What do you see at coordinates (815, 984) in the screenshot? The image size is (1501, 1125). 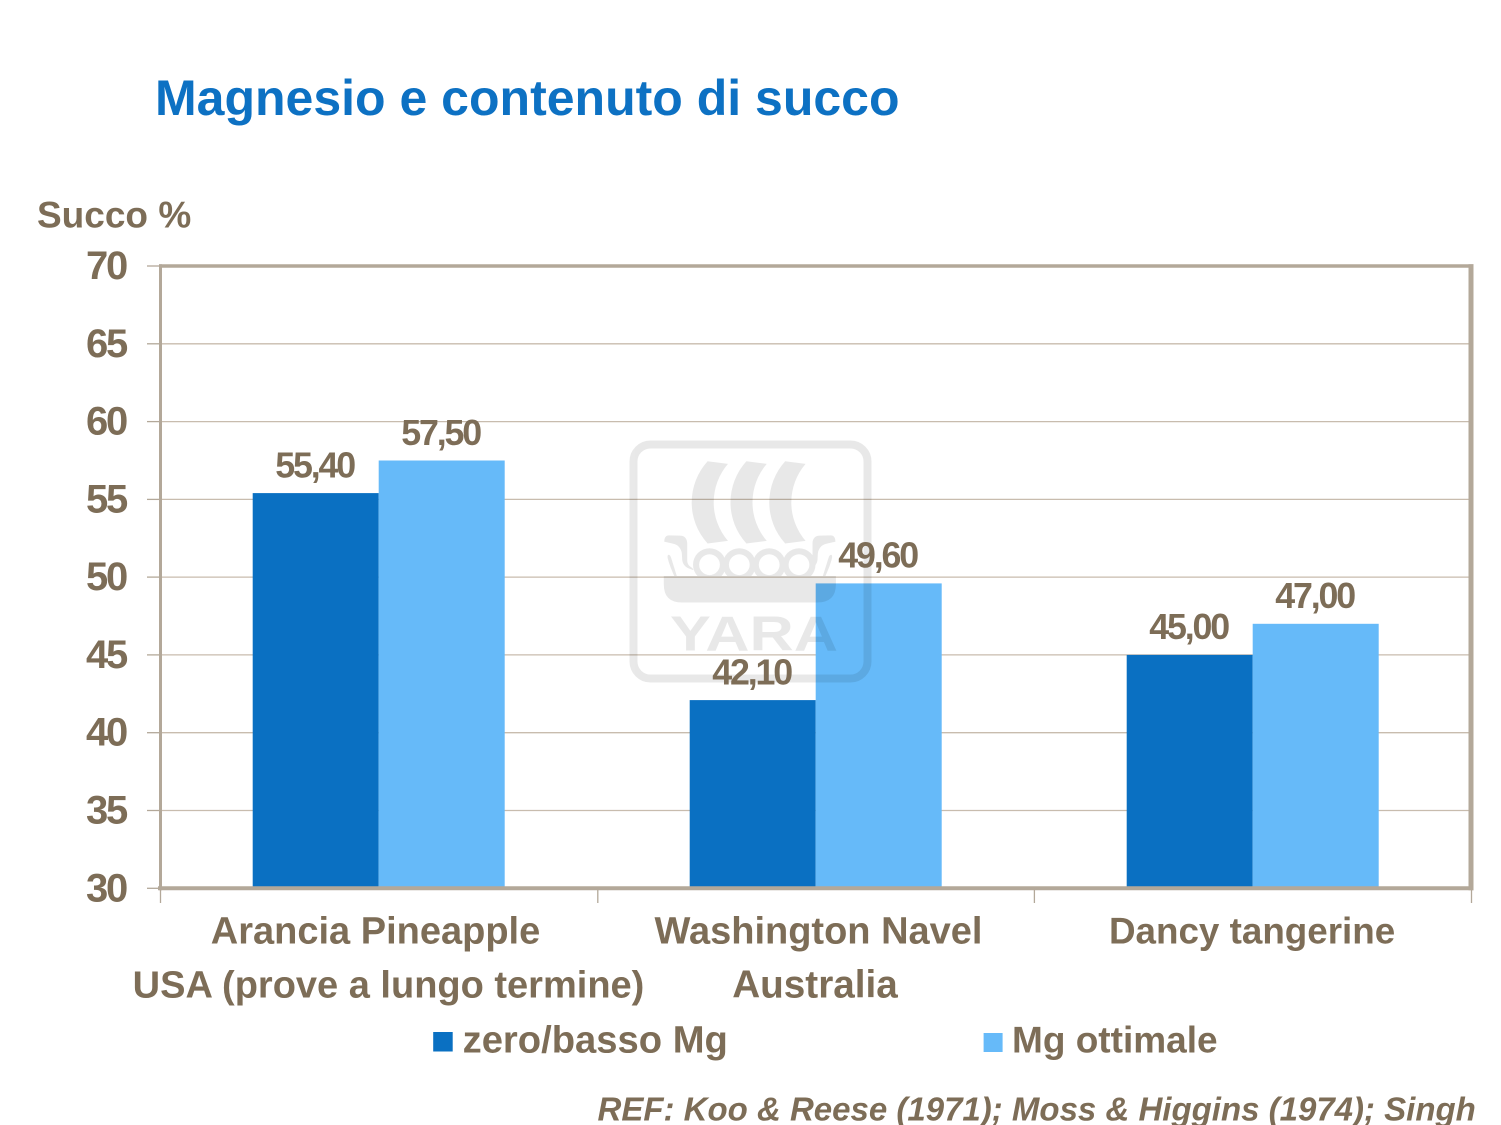 I see `svg-text: Australia` at bounding box center [815, 984].